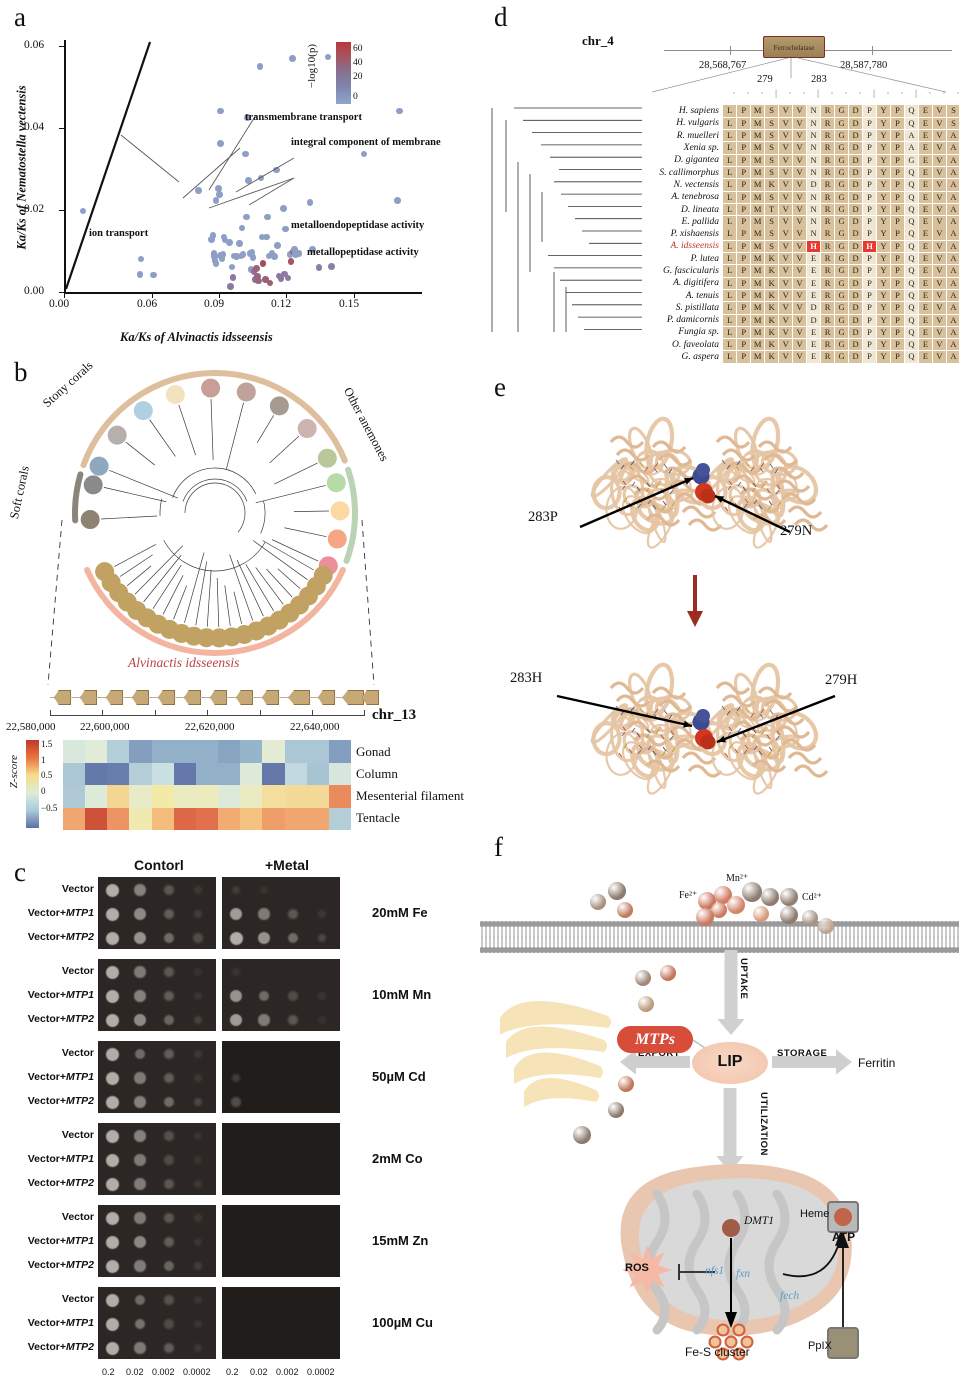 The height and width of the screenshot is (1380, 959). What do you see at coordinates (281, 1159) in the screenshot?
I see `plate-image` at bounding box center [281, 1159].